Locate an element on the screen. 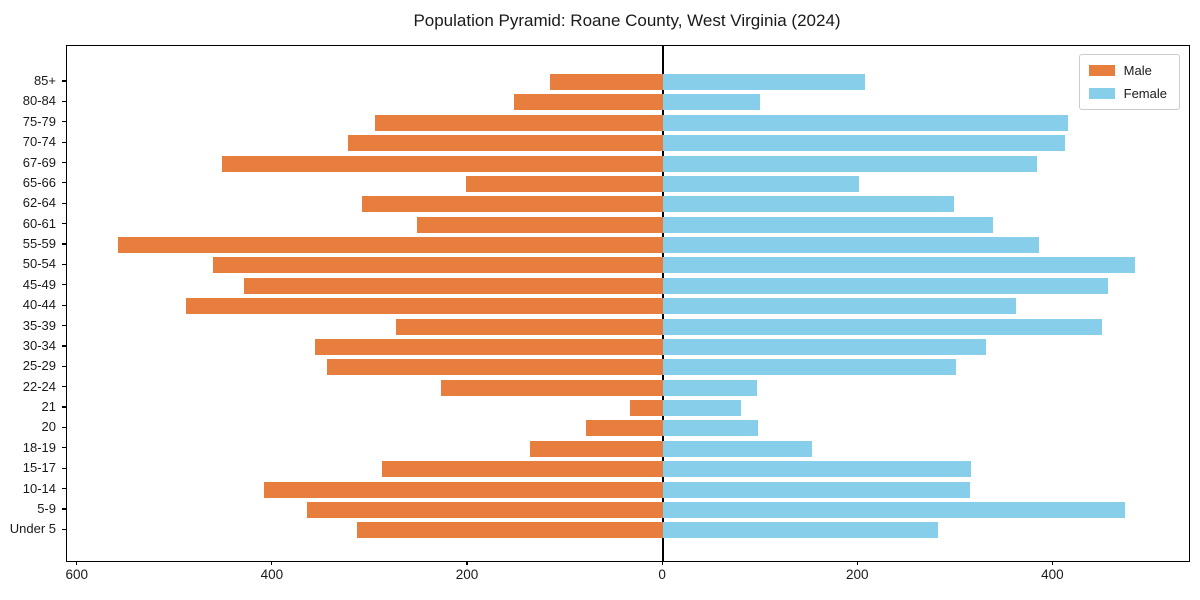 The height and width of the screenshot is (600, 1200). x-tick-label-200-4: 200 is located at coordinates (857, 574).